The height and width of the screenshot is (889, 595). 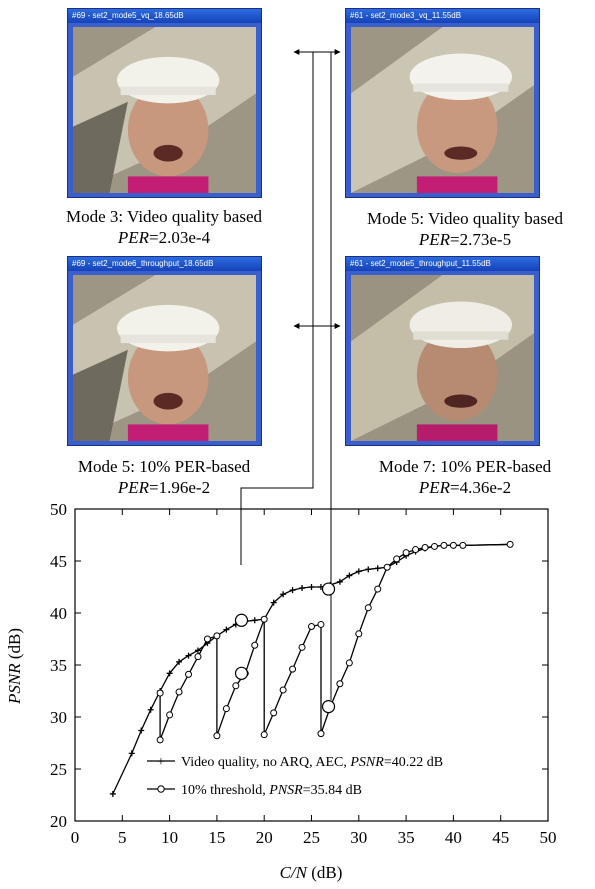 What do you see at coordinates (58, 665) in the screenshot?
I see `y-tick-label: 35` at bounding box center [58, 665].